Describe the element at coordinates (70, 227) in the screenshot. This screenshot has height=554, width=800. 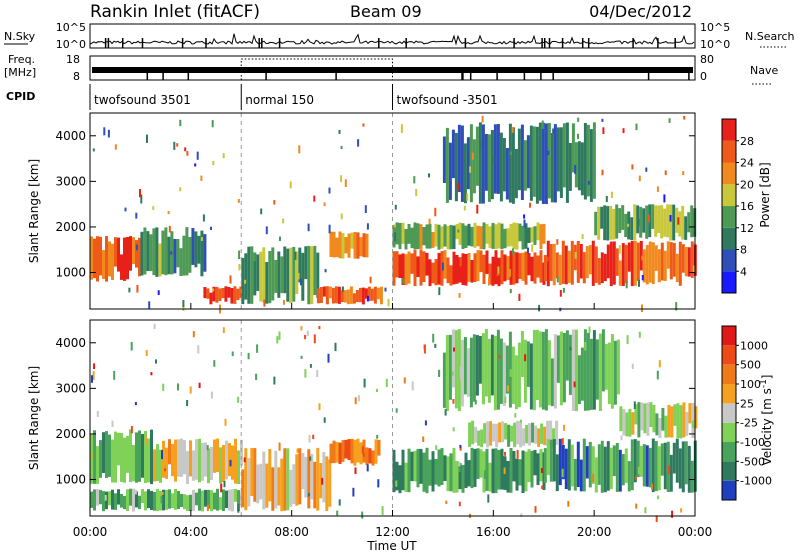
I see `y-tick-label: 2000` at that location.